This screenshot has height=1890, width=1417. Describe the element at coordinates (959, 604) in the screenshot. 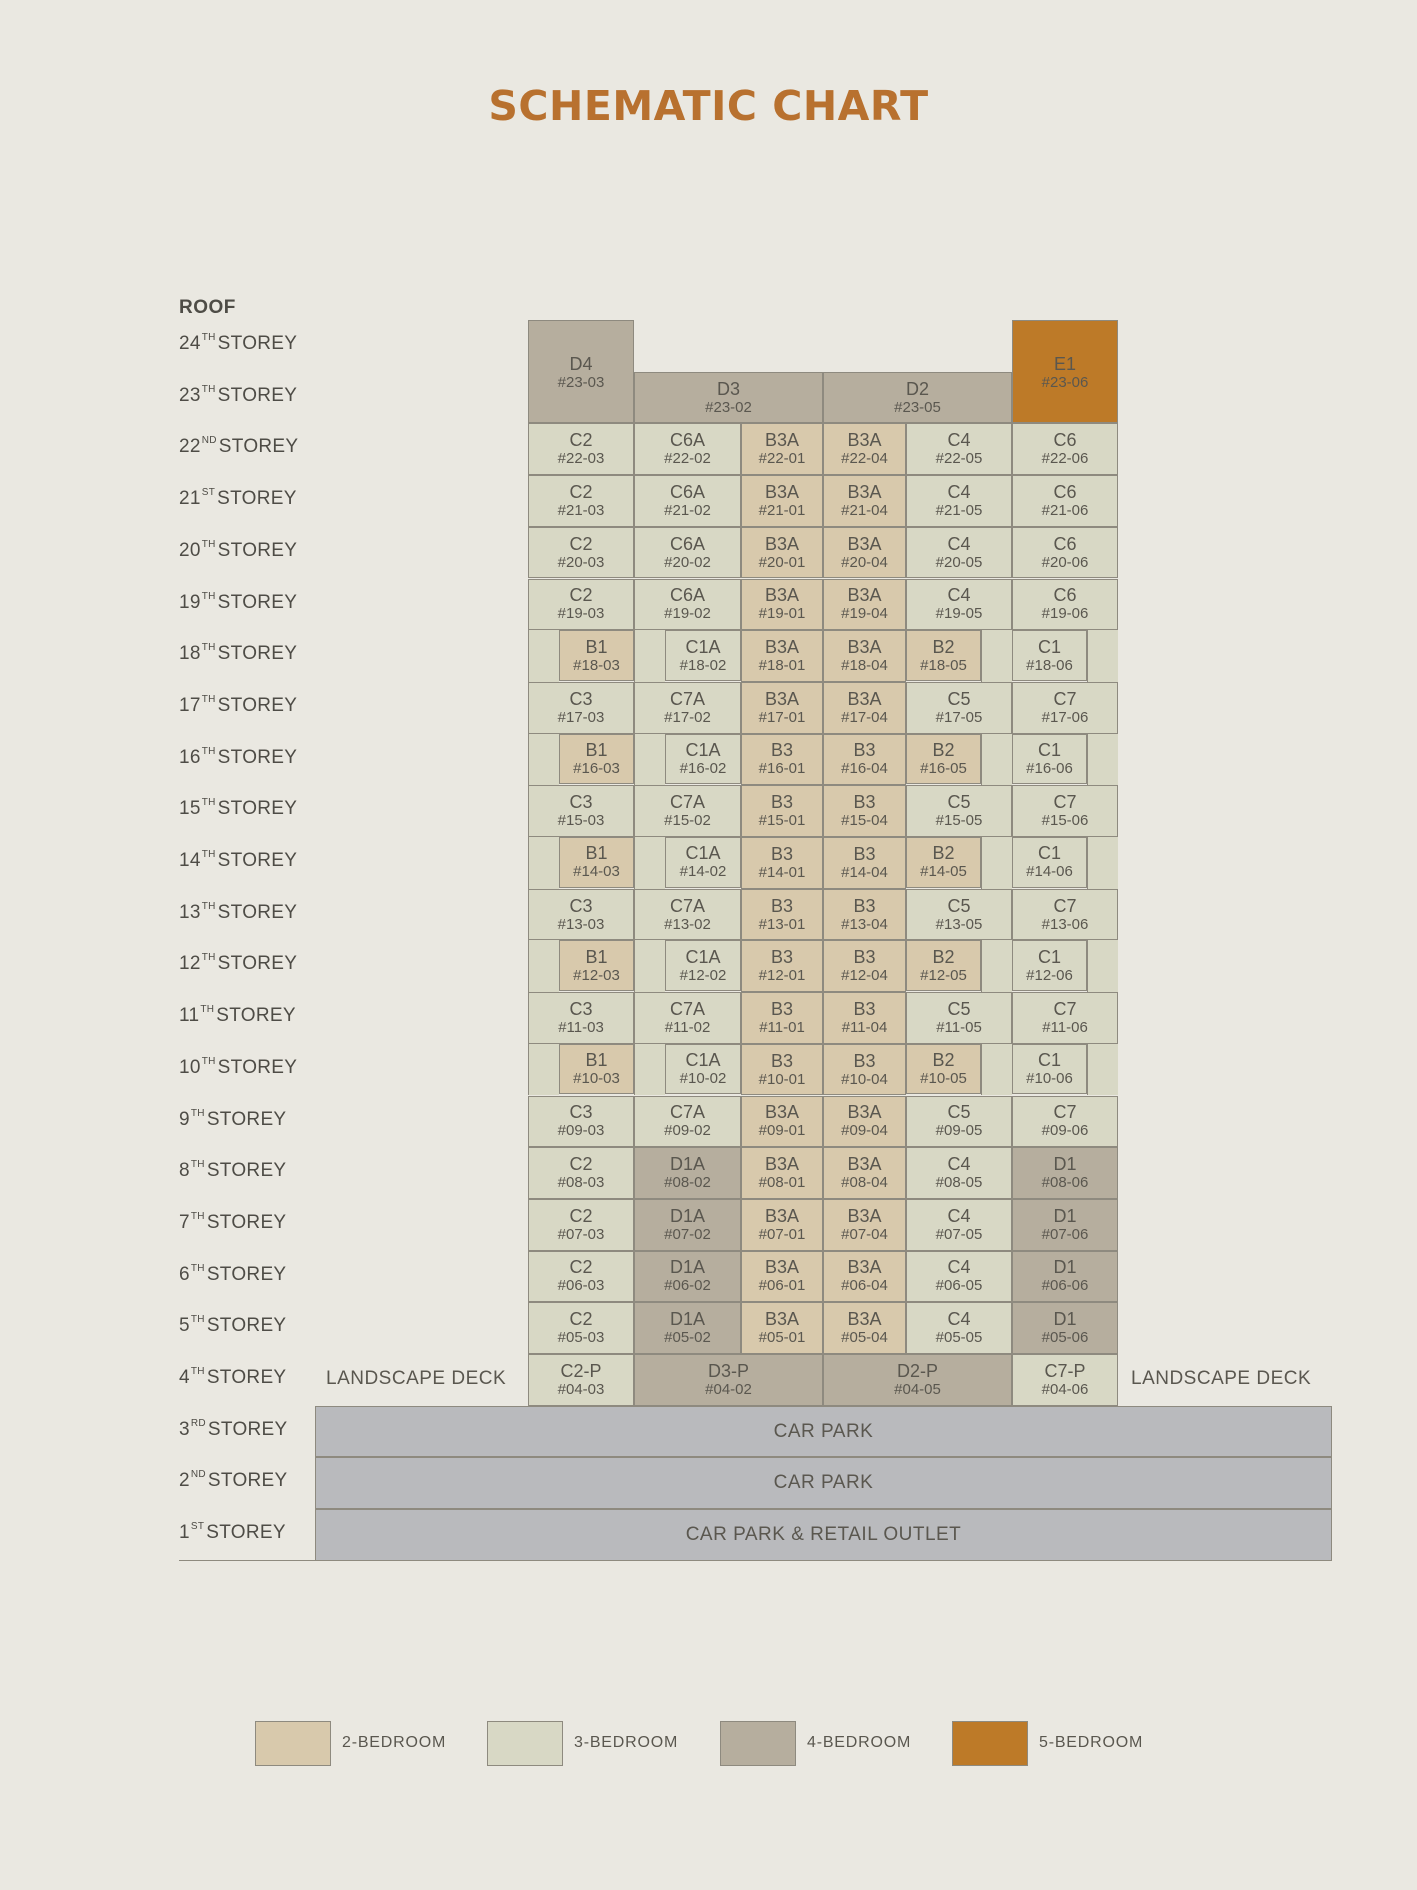

I see `unit-cell: C4 #19-05` at that location.